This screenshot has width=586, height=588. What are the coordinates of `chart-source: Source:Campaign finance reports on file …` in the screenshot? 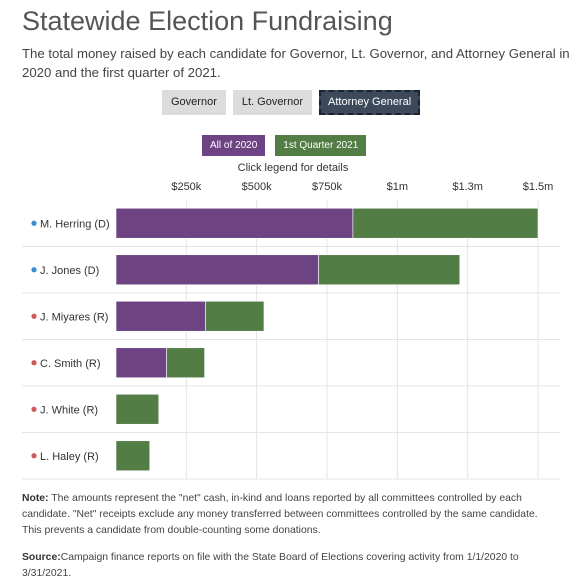 It's located at (287, 566).